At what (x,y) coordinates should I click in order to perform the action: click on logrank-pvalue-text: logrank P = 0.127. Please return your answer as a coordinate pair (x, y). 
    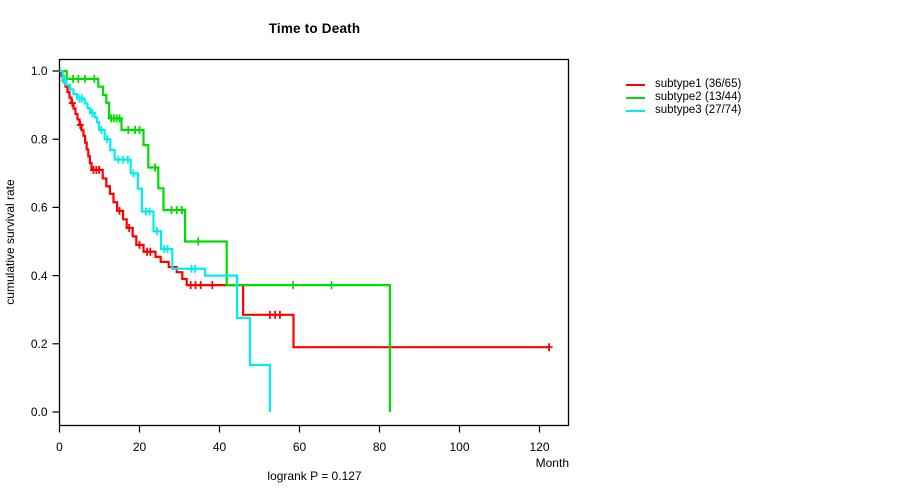
    Looking at the image, I should click on (314, 476).